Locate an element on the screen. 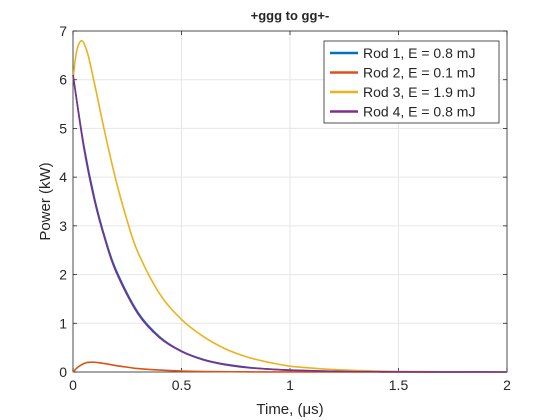 The image size is (560, 420). x-tick-label: 0 is located at coordinates (73, 385).